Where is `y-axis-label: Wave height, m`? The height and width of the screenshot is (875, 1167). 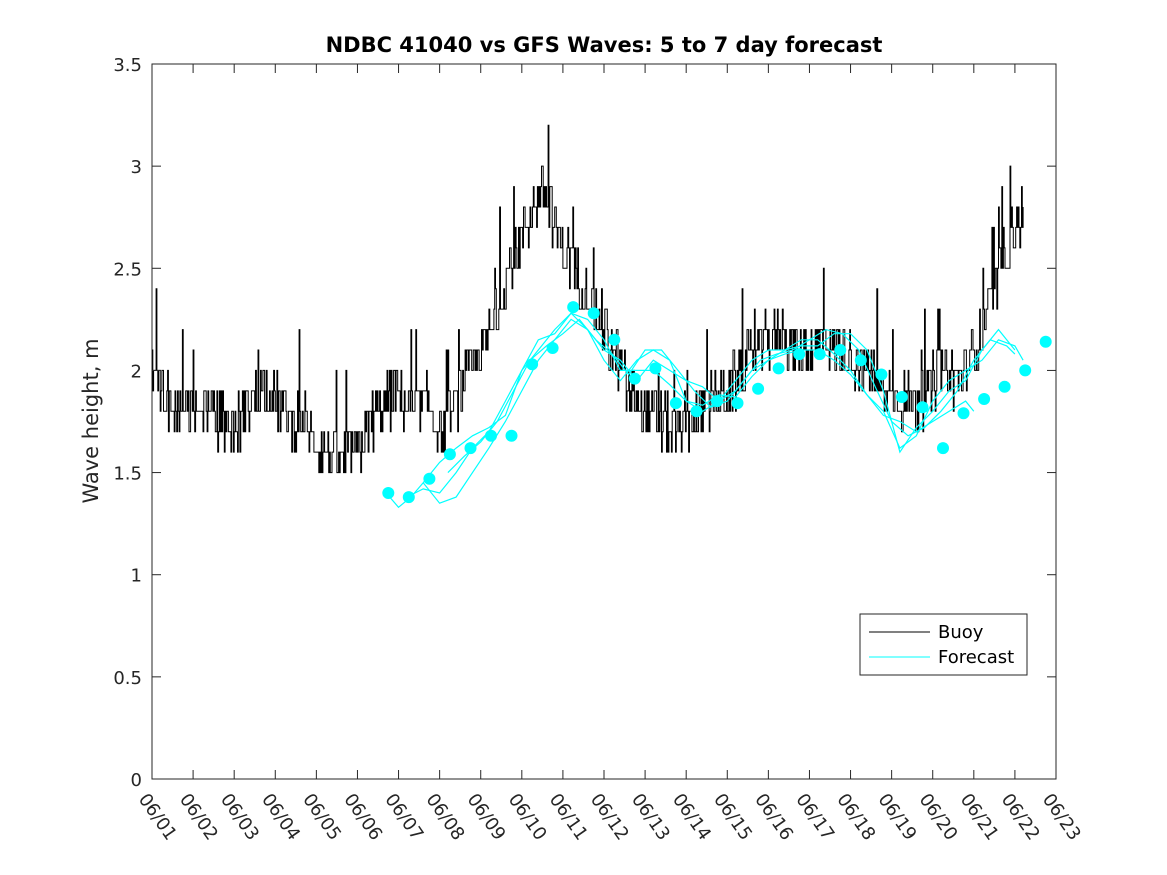 y-axis-label: Wave height, m is located at coordinates (91, 420).